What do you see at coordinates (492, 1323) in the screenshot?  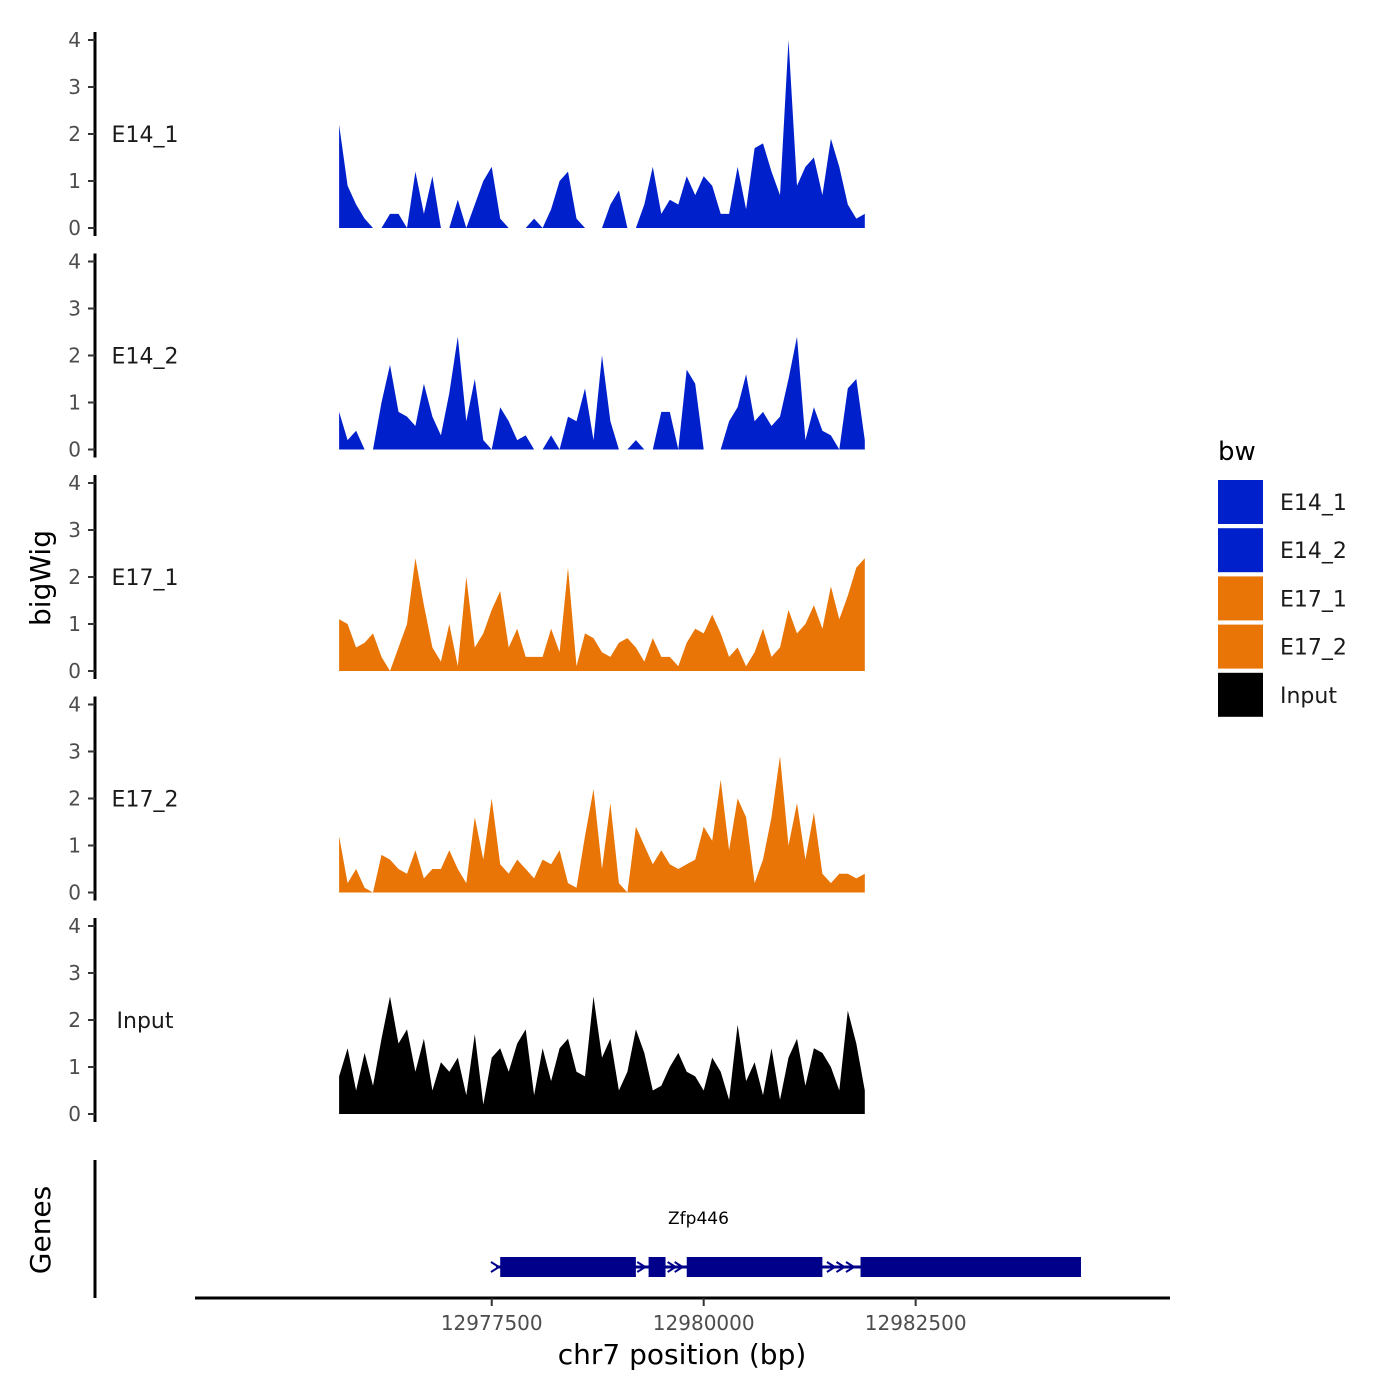 I see `x-tick-label: 12977500` at bounding box center [492, 1323].